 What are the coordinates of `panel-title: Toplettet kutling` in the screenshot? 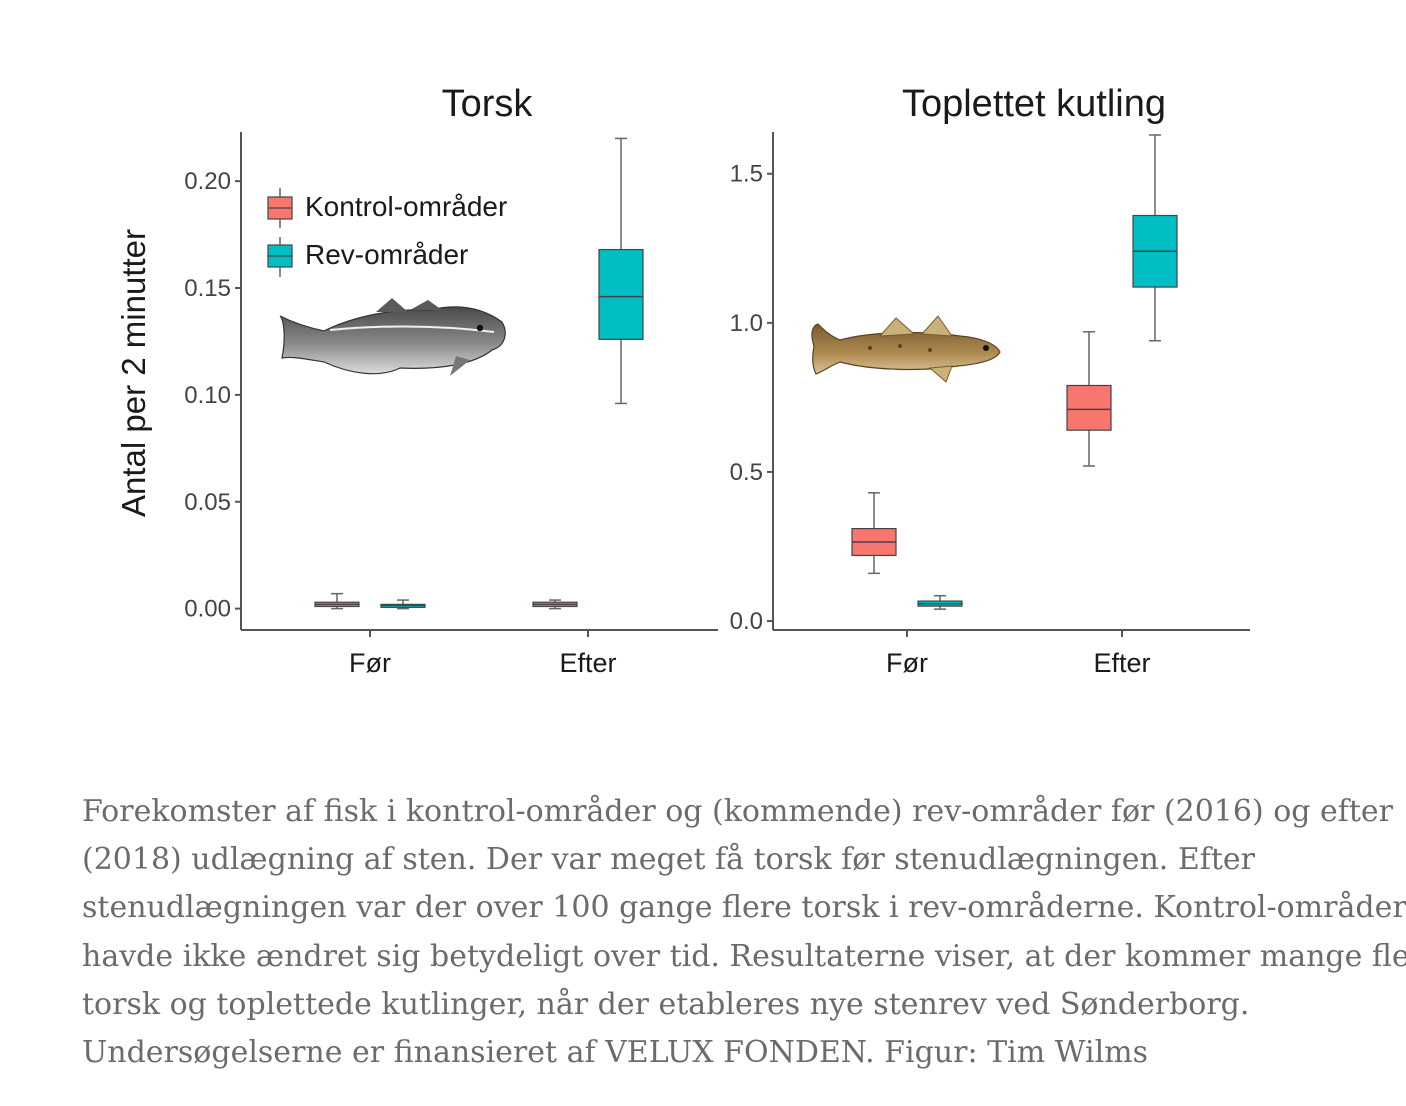 It's located at (1034, 104).